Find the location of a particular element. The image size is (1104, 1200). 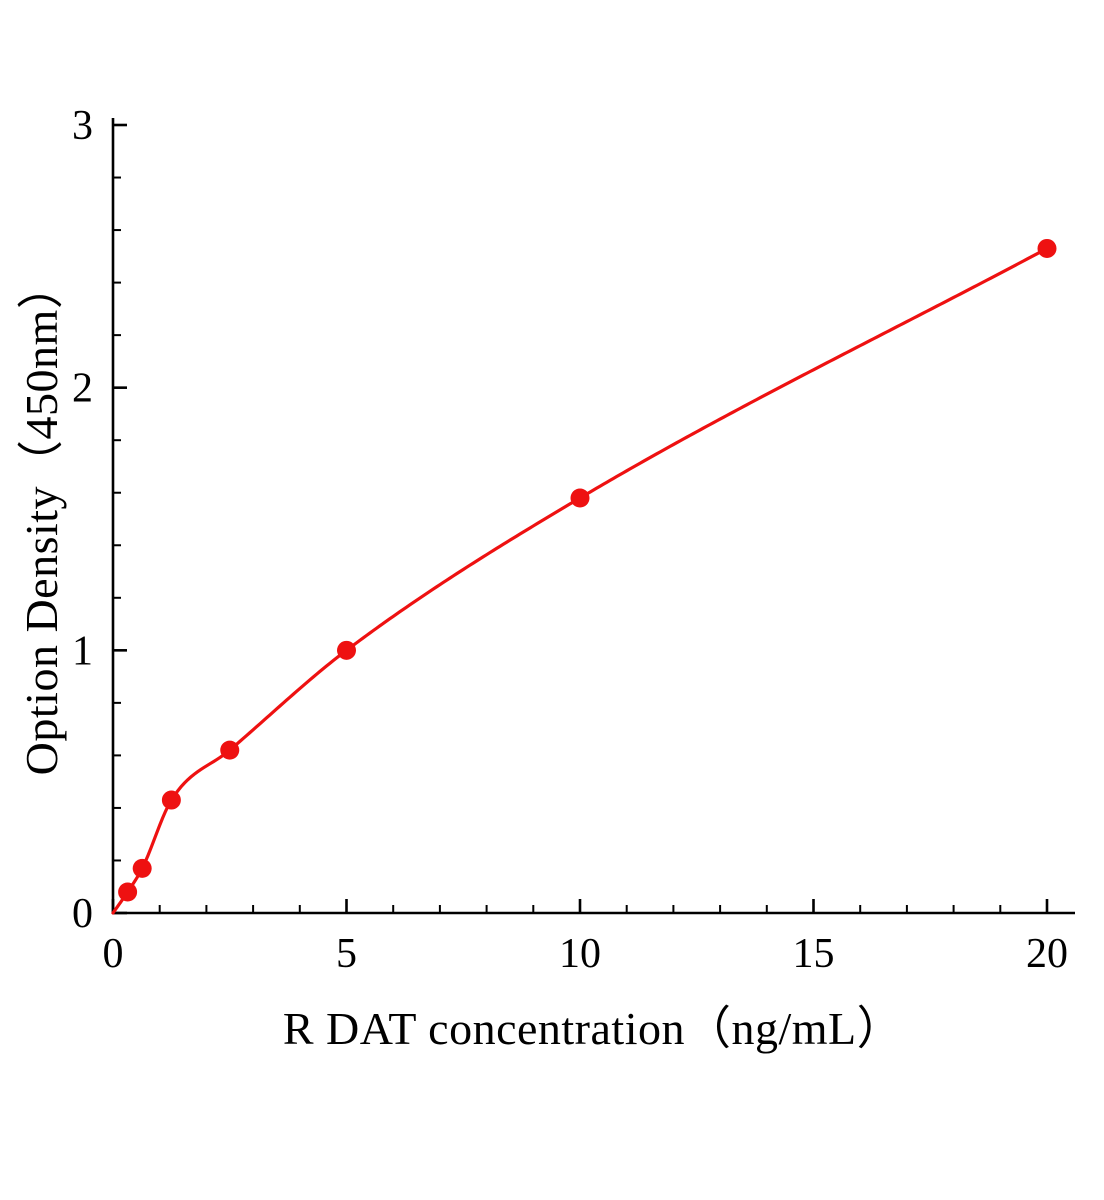

y-tick-label: 3 is located at coordinates (82, 126).